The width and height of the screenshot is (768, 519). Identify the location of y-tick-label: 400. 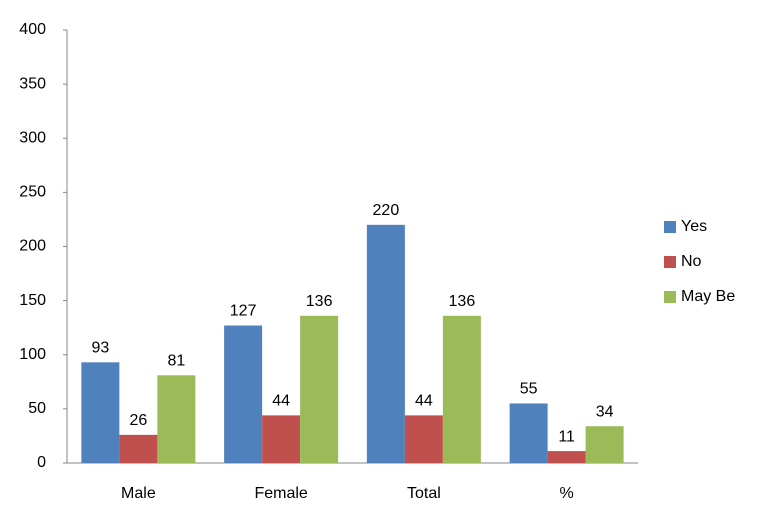
(32, 29).